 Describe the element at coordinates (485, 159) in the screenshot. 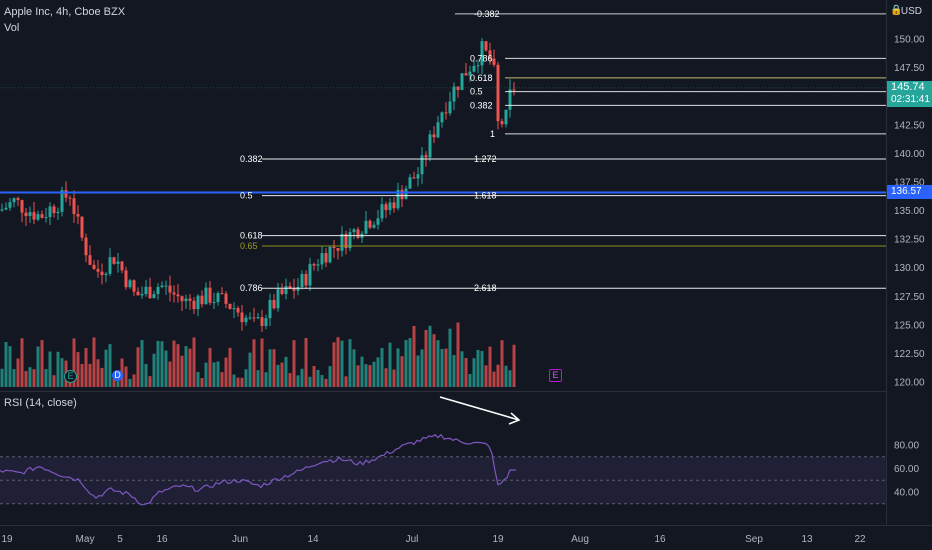

I see `fib-ext-label: 1.272` at that location.